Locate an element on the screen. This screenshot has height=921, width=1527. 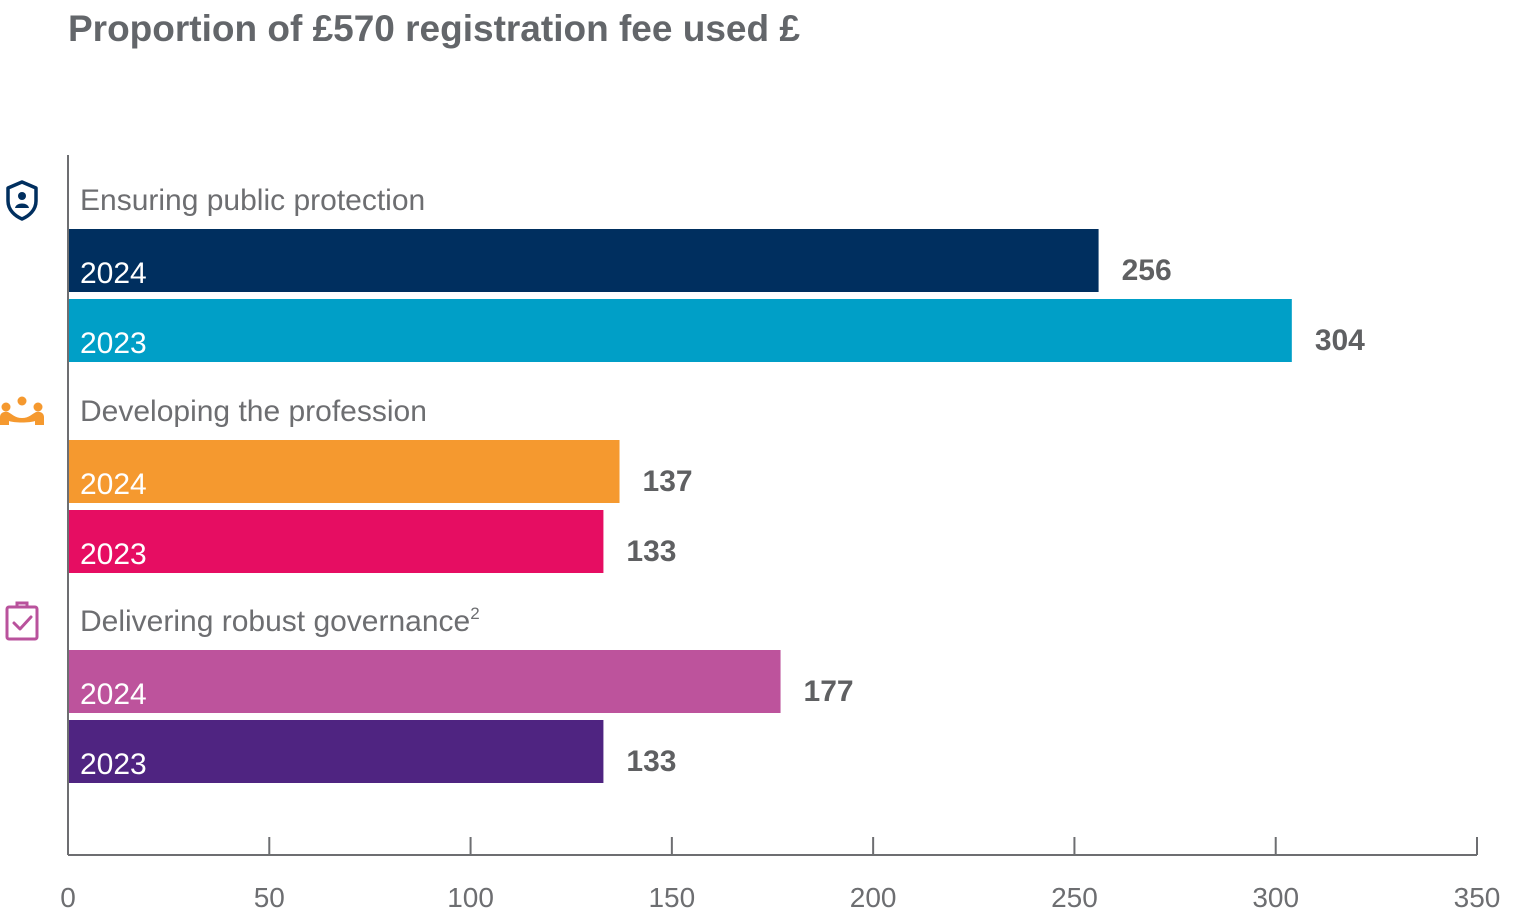
category-label: Developing the profession is located at coordinates (253, 411).